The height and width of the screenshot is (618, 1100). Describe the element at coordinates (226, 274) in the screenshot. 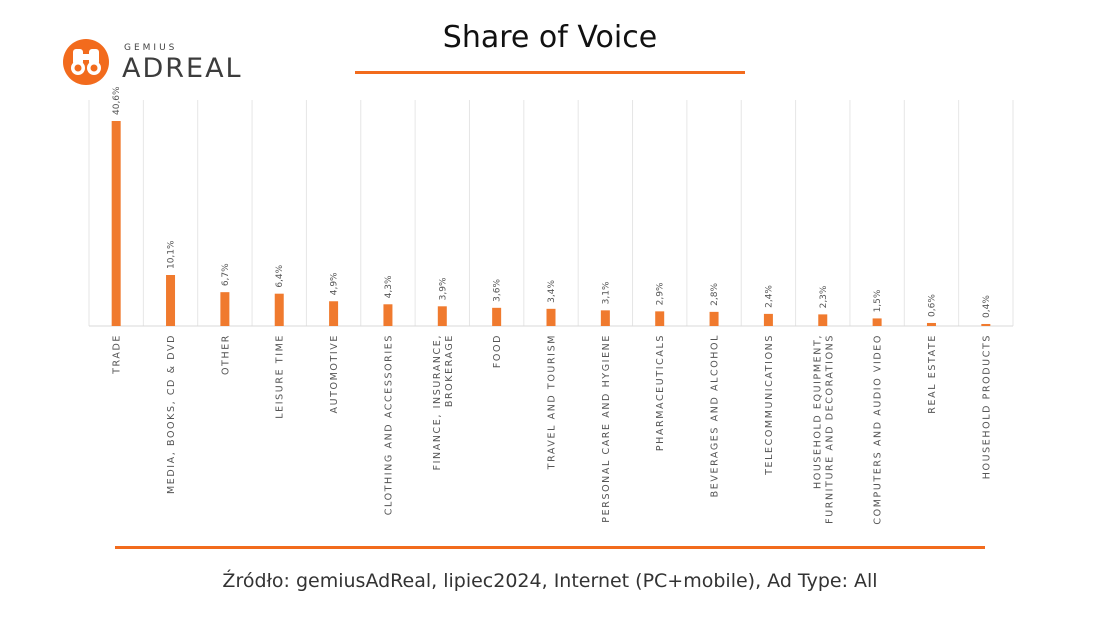

I see `data-label: 6,7%` at that location.